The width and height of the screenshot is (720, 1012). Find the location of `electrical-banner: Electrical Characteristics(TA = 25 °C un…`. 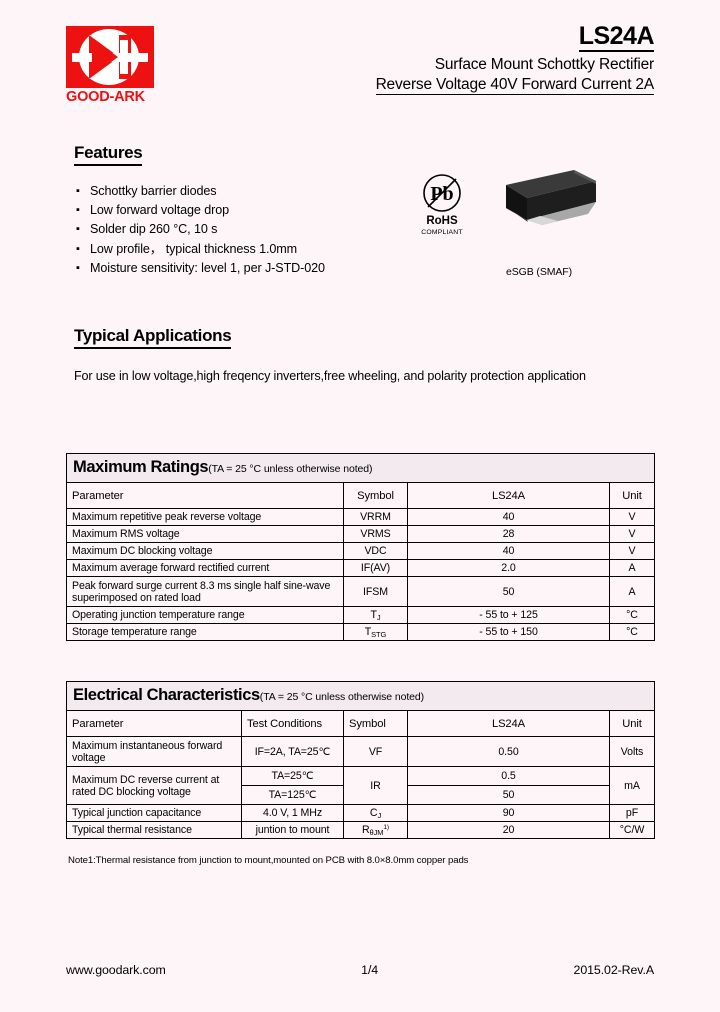

electrical-banner: Electrical Characteristics(TA = 25 °C un… is located at coordinates (360, 696).